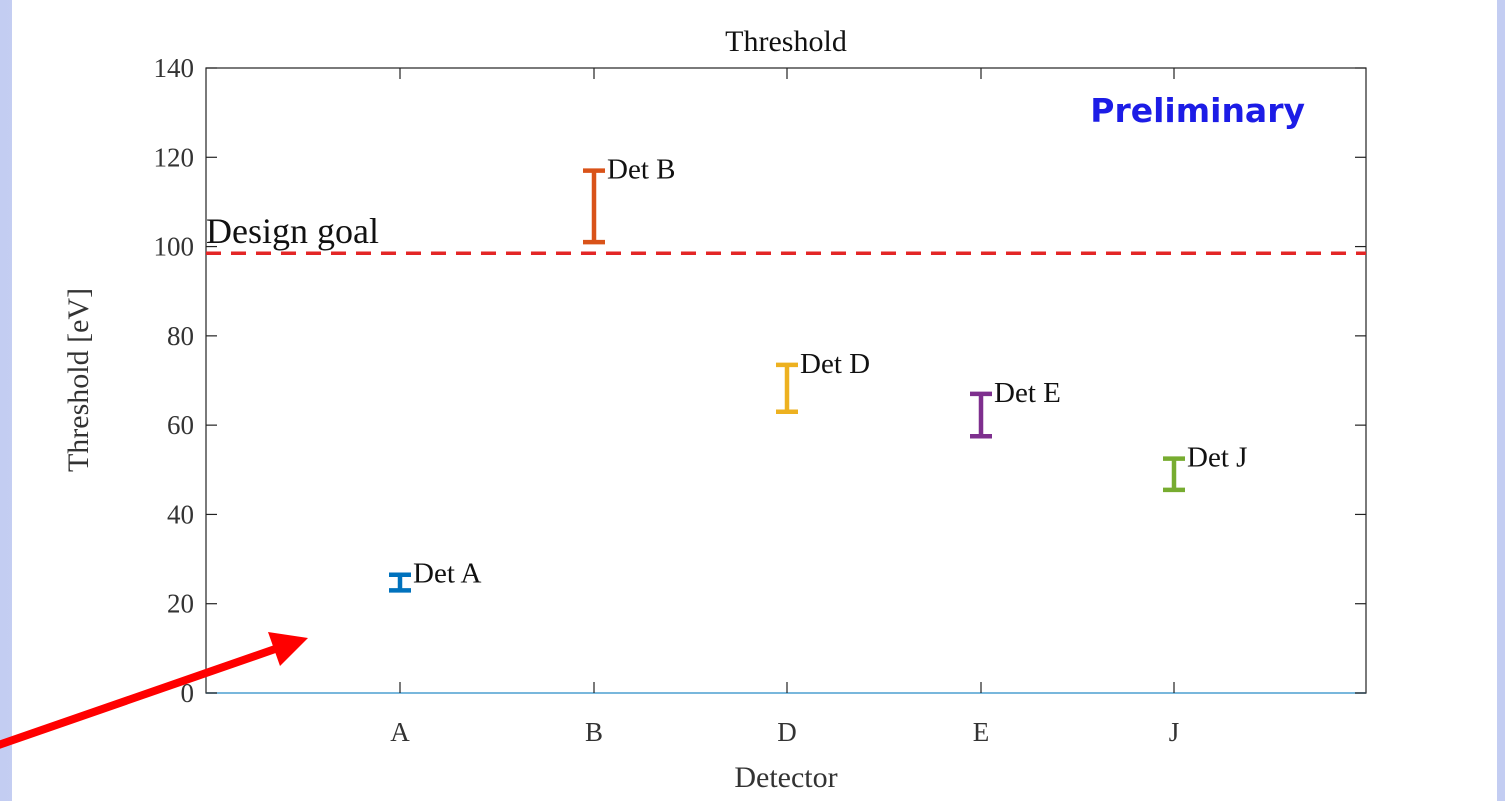 This screenshot has width=1505, height=801. Describe the element at coordinates (1217, 458) in the screenshot. I see `point-label: Det J` at that location.